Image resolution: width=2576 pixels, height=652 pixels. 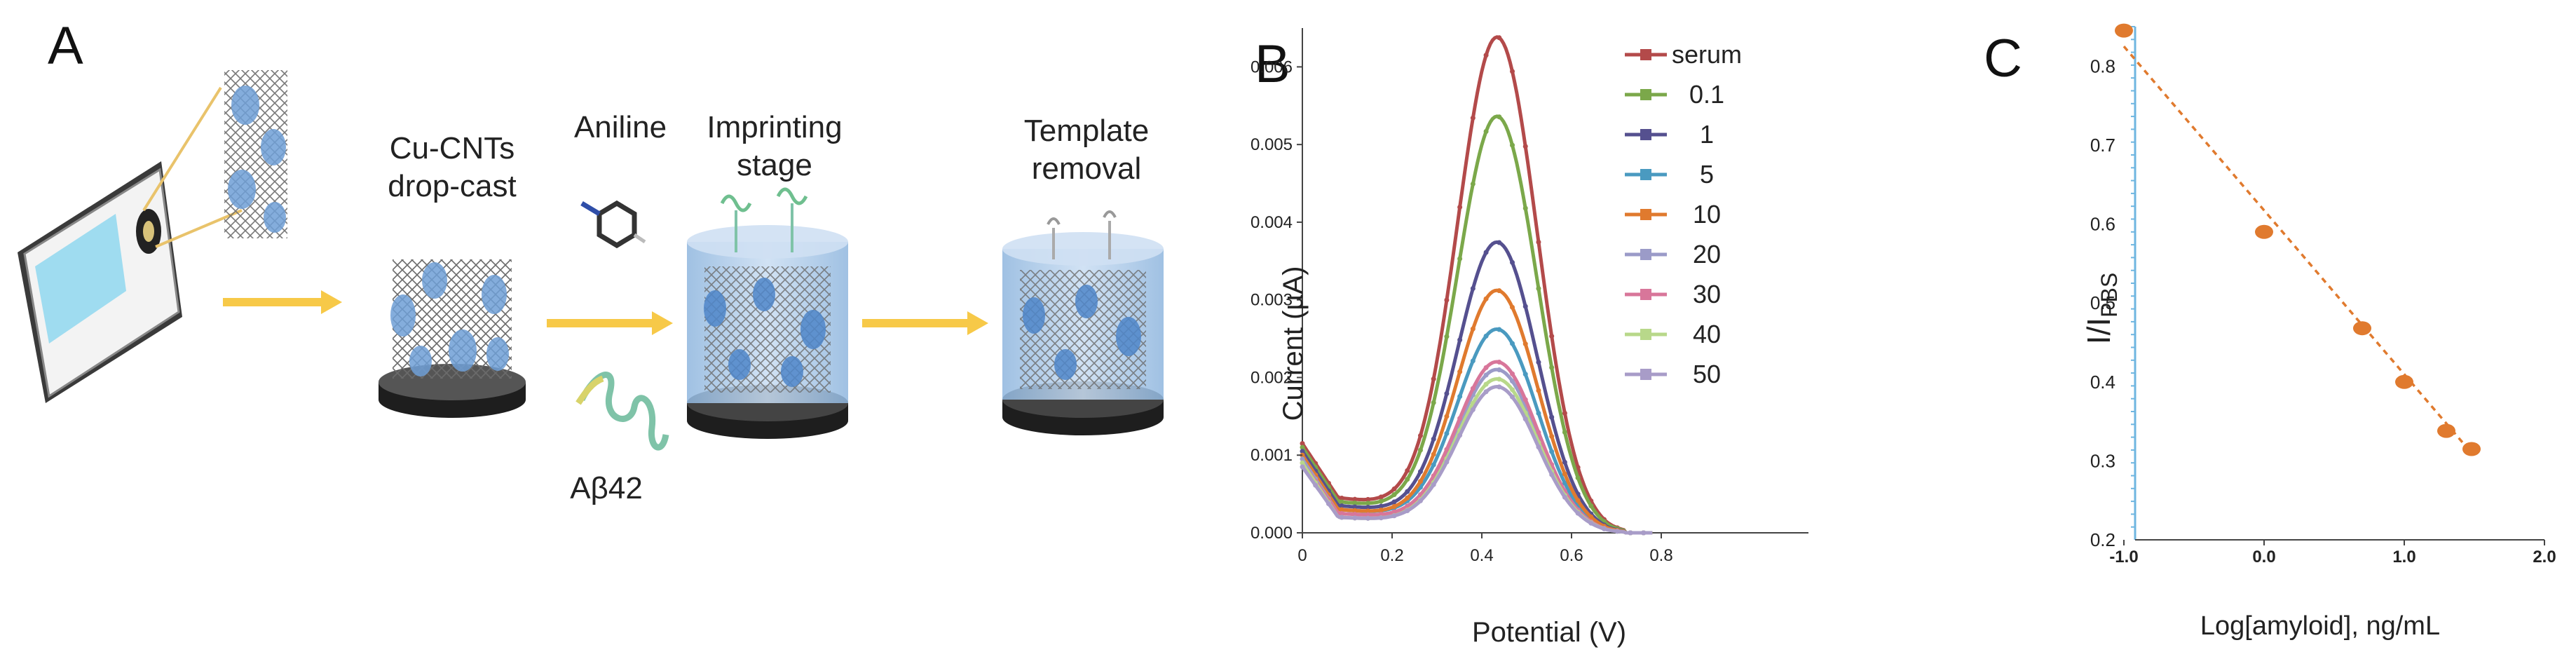 What do you see at coordinates (1271, 66) in the screenshot?
I see `b-y-tick-label: 0.006` at bounding box center [1271, 66].